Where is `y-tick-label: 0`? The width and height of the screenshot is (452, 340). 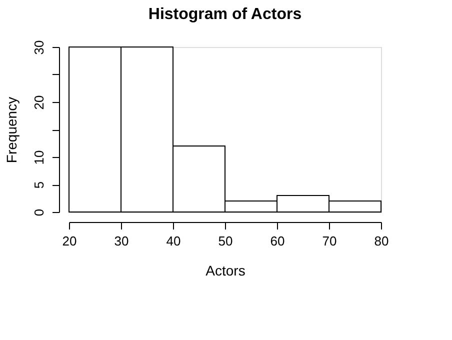
y-tick-label: 0 is located at coordinates (39, 212).